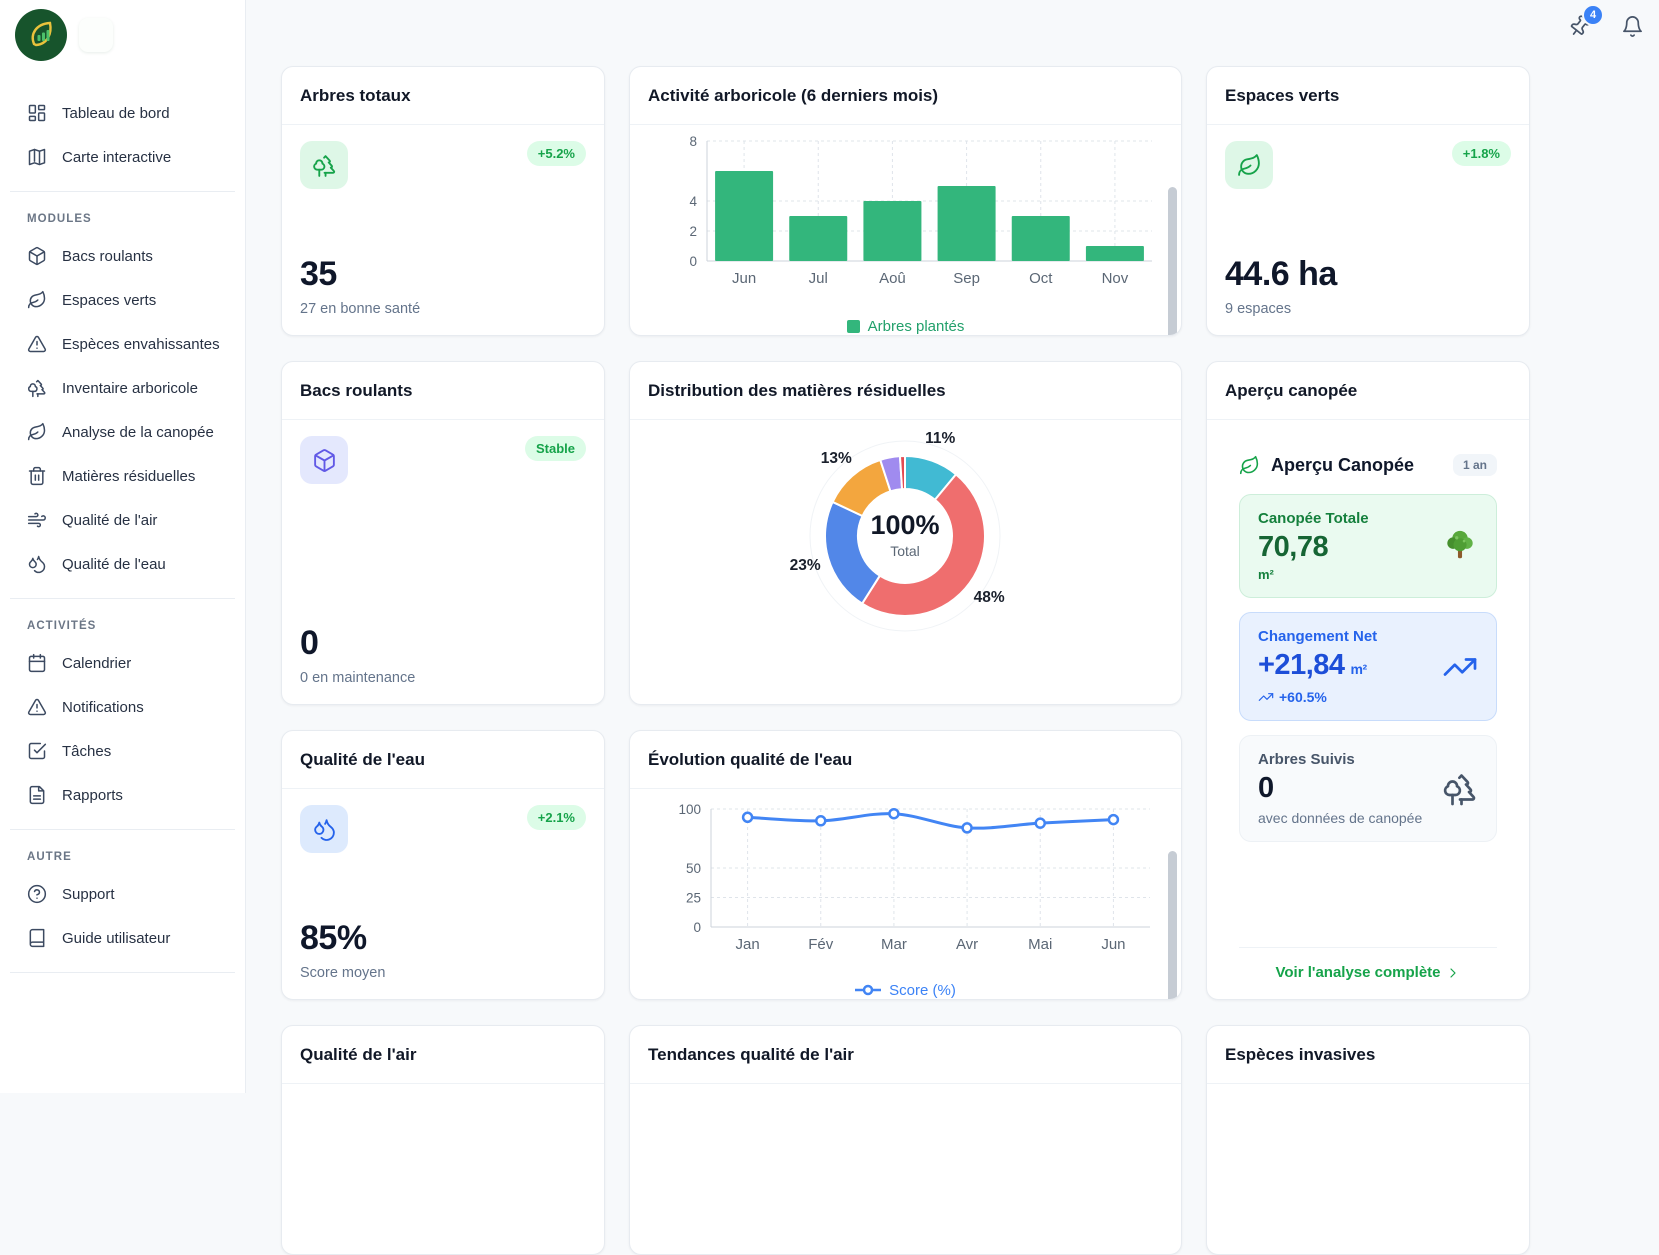 The height and width of the screenshot is (1255, 1659). What do you see at coordinates (1258, 309) in the screenshot?
I see `stat-subtitle: 9 espaces` at bounding box center [1258, 309].